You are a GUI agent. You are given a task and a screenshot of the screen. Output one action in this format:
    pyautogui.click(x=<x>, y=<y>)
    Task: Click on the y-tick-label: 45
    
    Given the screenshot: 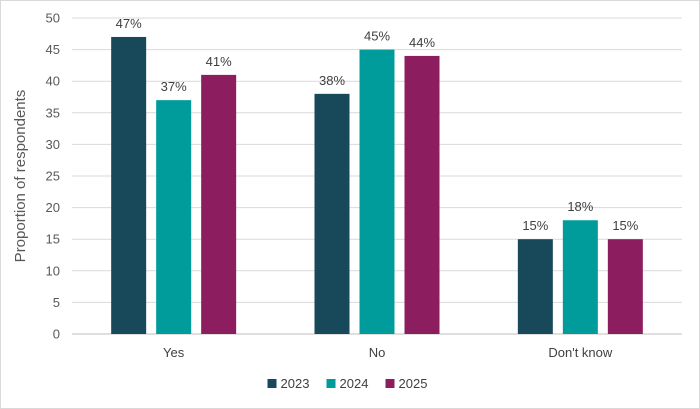 What is the action you would take?
    pyautogui.click(x=53, y=49)
    